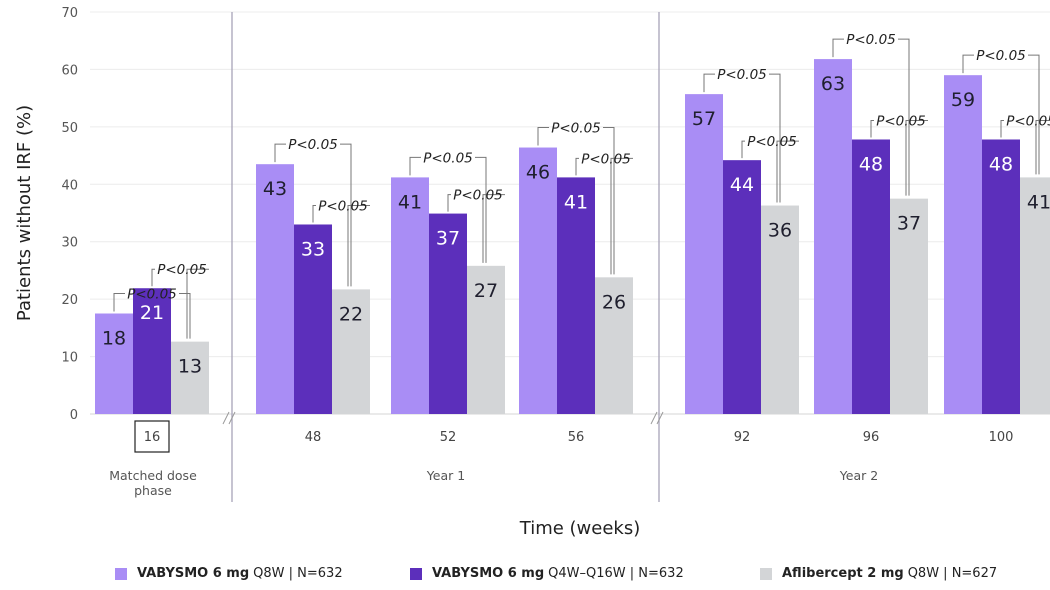  Describe the element at coordinates (843, 573) in the screenshot. I see `legend-brand: Aflibercept 2 mg` at that location.